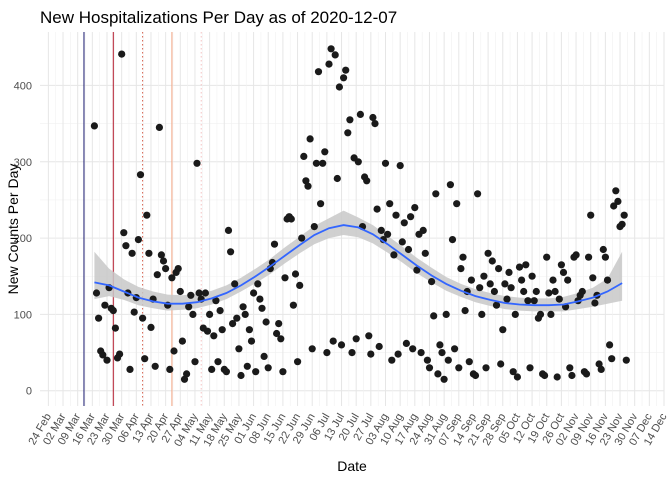  What do you see at coordinates (23, 163) in the screenshot?
I see `y-tick-label: 300` at bounding box center [23, 163].